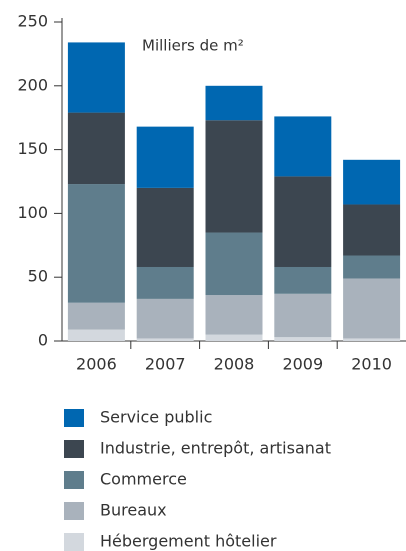 This screenshot has width=406, height=551. I want to click on y-tick-label: 100, so click(32, 212).